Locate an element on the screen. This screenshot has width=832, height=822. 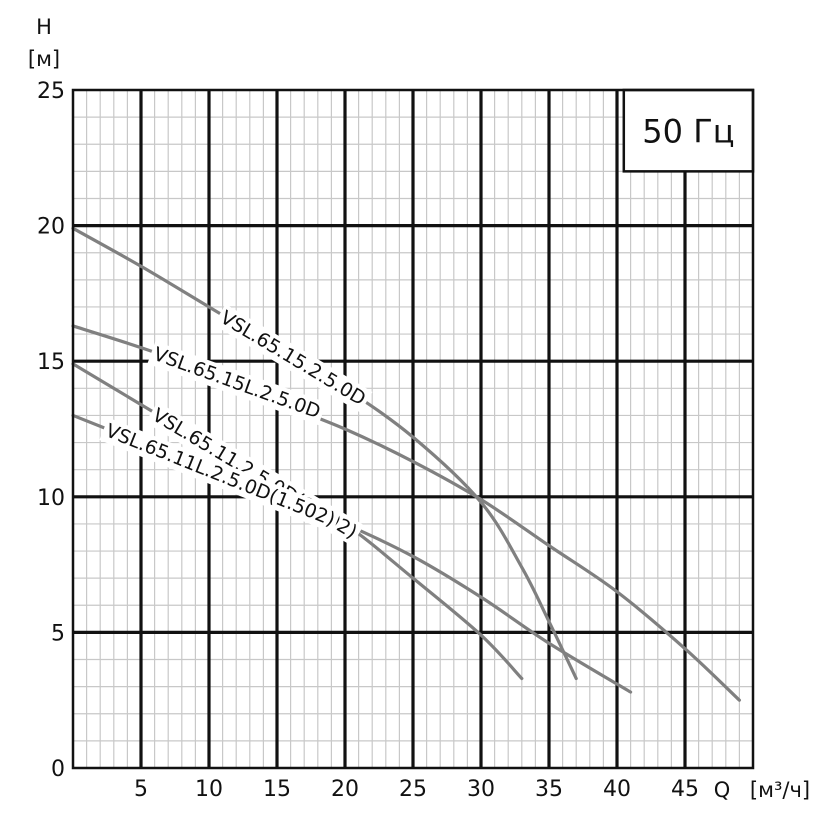
x-tick-label: 15 is located at coordinates (277, 789).